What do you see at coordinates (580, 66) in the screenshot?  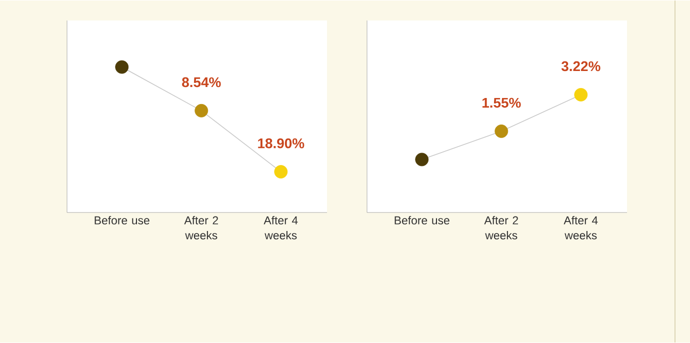 I see `annotation: 3.22%` at bounding box center [580, 66].